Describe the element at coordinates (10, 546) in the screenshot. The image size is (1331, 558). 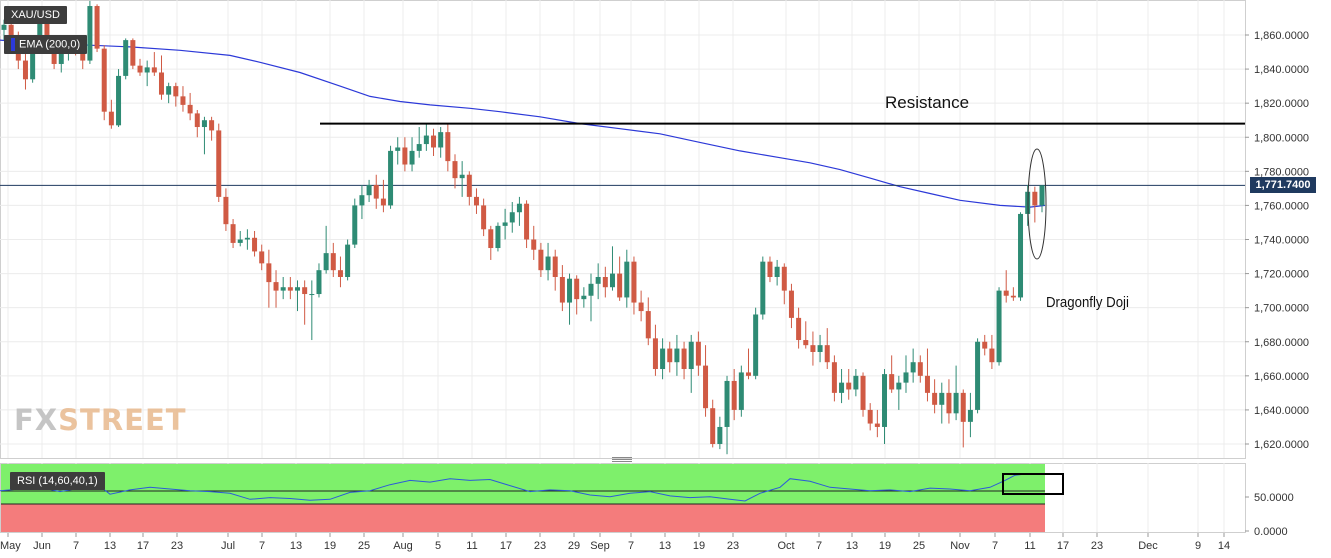
I see `x-tick-label: May` at that location.